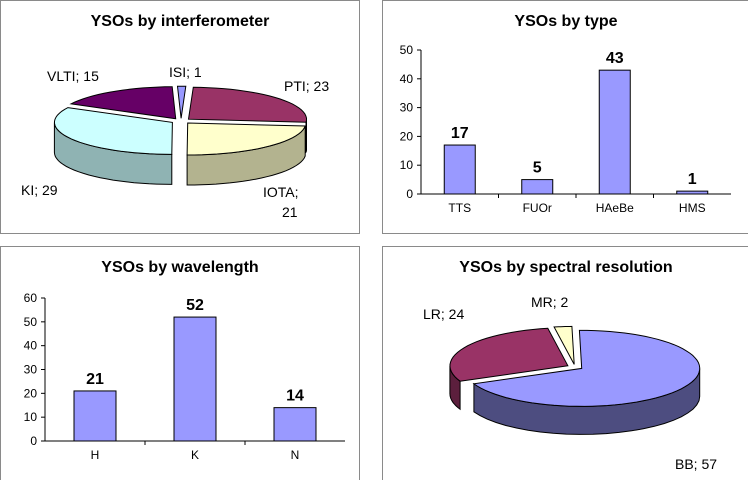 This screenshot has width=748, height=480. What do you see at coordinates (246, 139) in the screenshot?
I see `pie-slice-iota` at bounding box center [246, 139].